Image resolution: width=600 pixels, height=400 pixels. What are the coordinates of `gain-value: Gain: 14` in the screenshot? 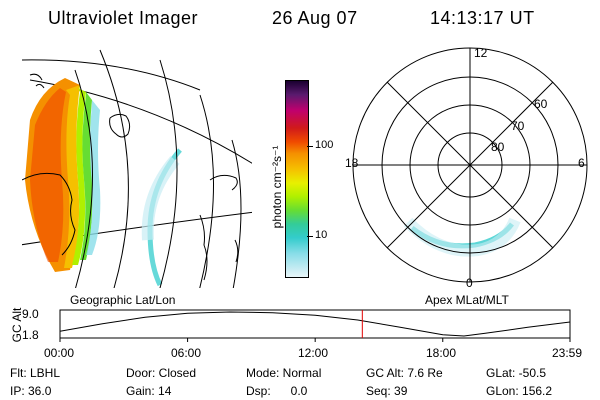 It's located at (149, 391).